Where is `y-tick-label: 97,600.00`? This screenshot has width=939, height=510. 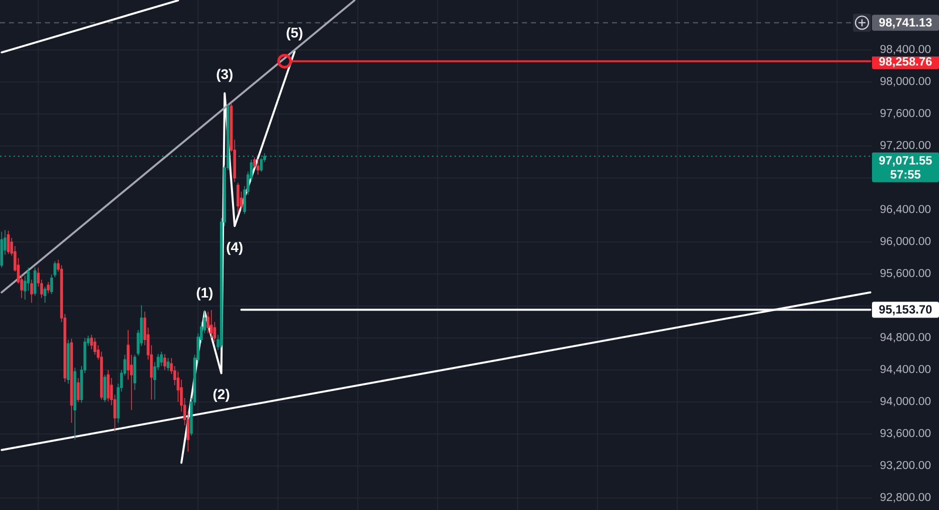 y-tick-label: 97,600.00 is located at coordinates (906, 114).